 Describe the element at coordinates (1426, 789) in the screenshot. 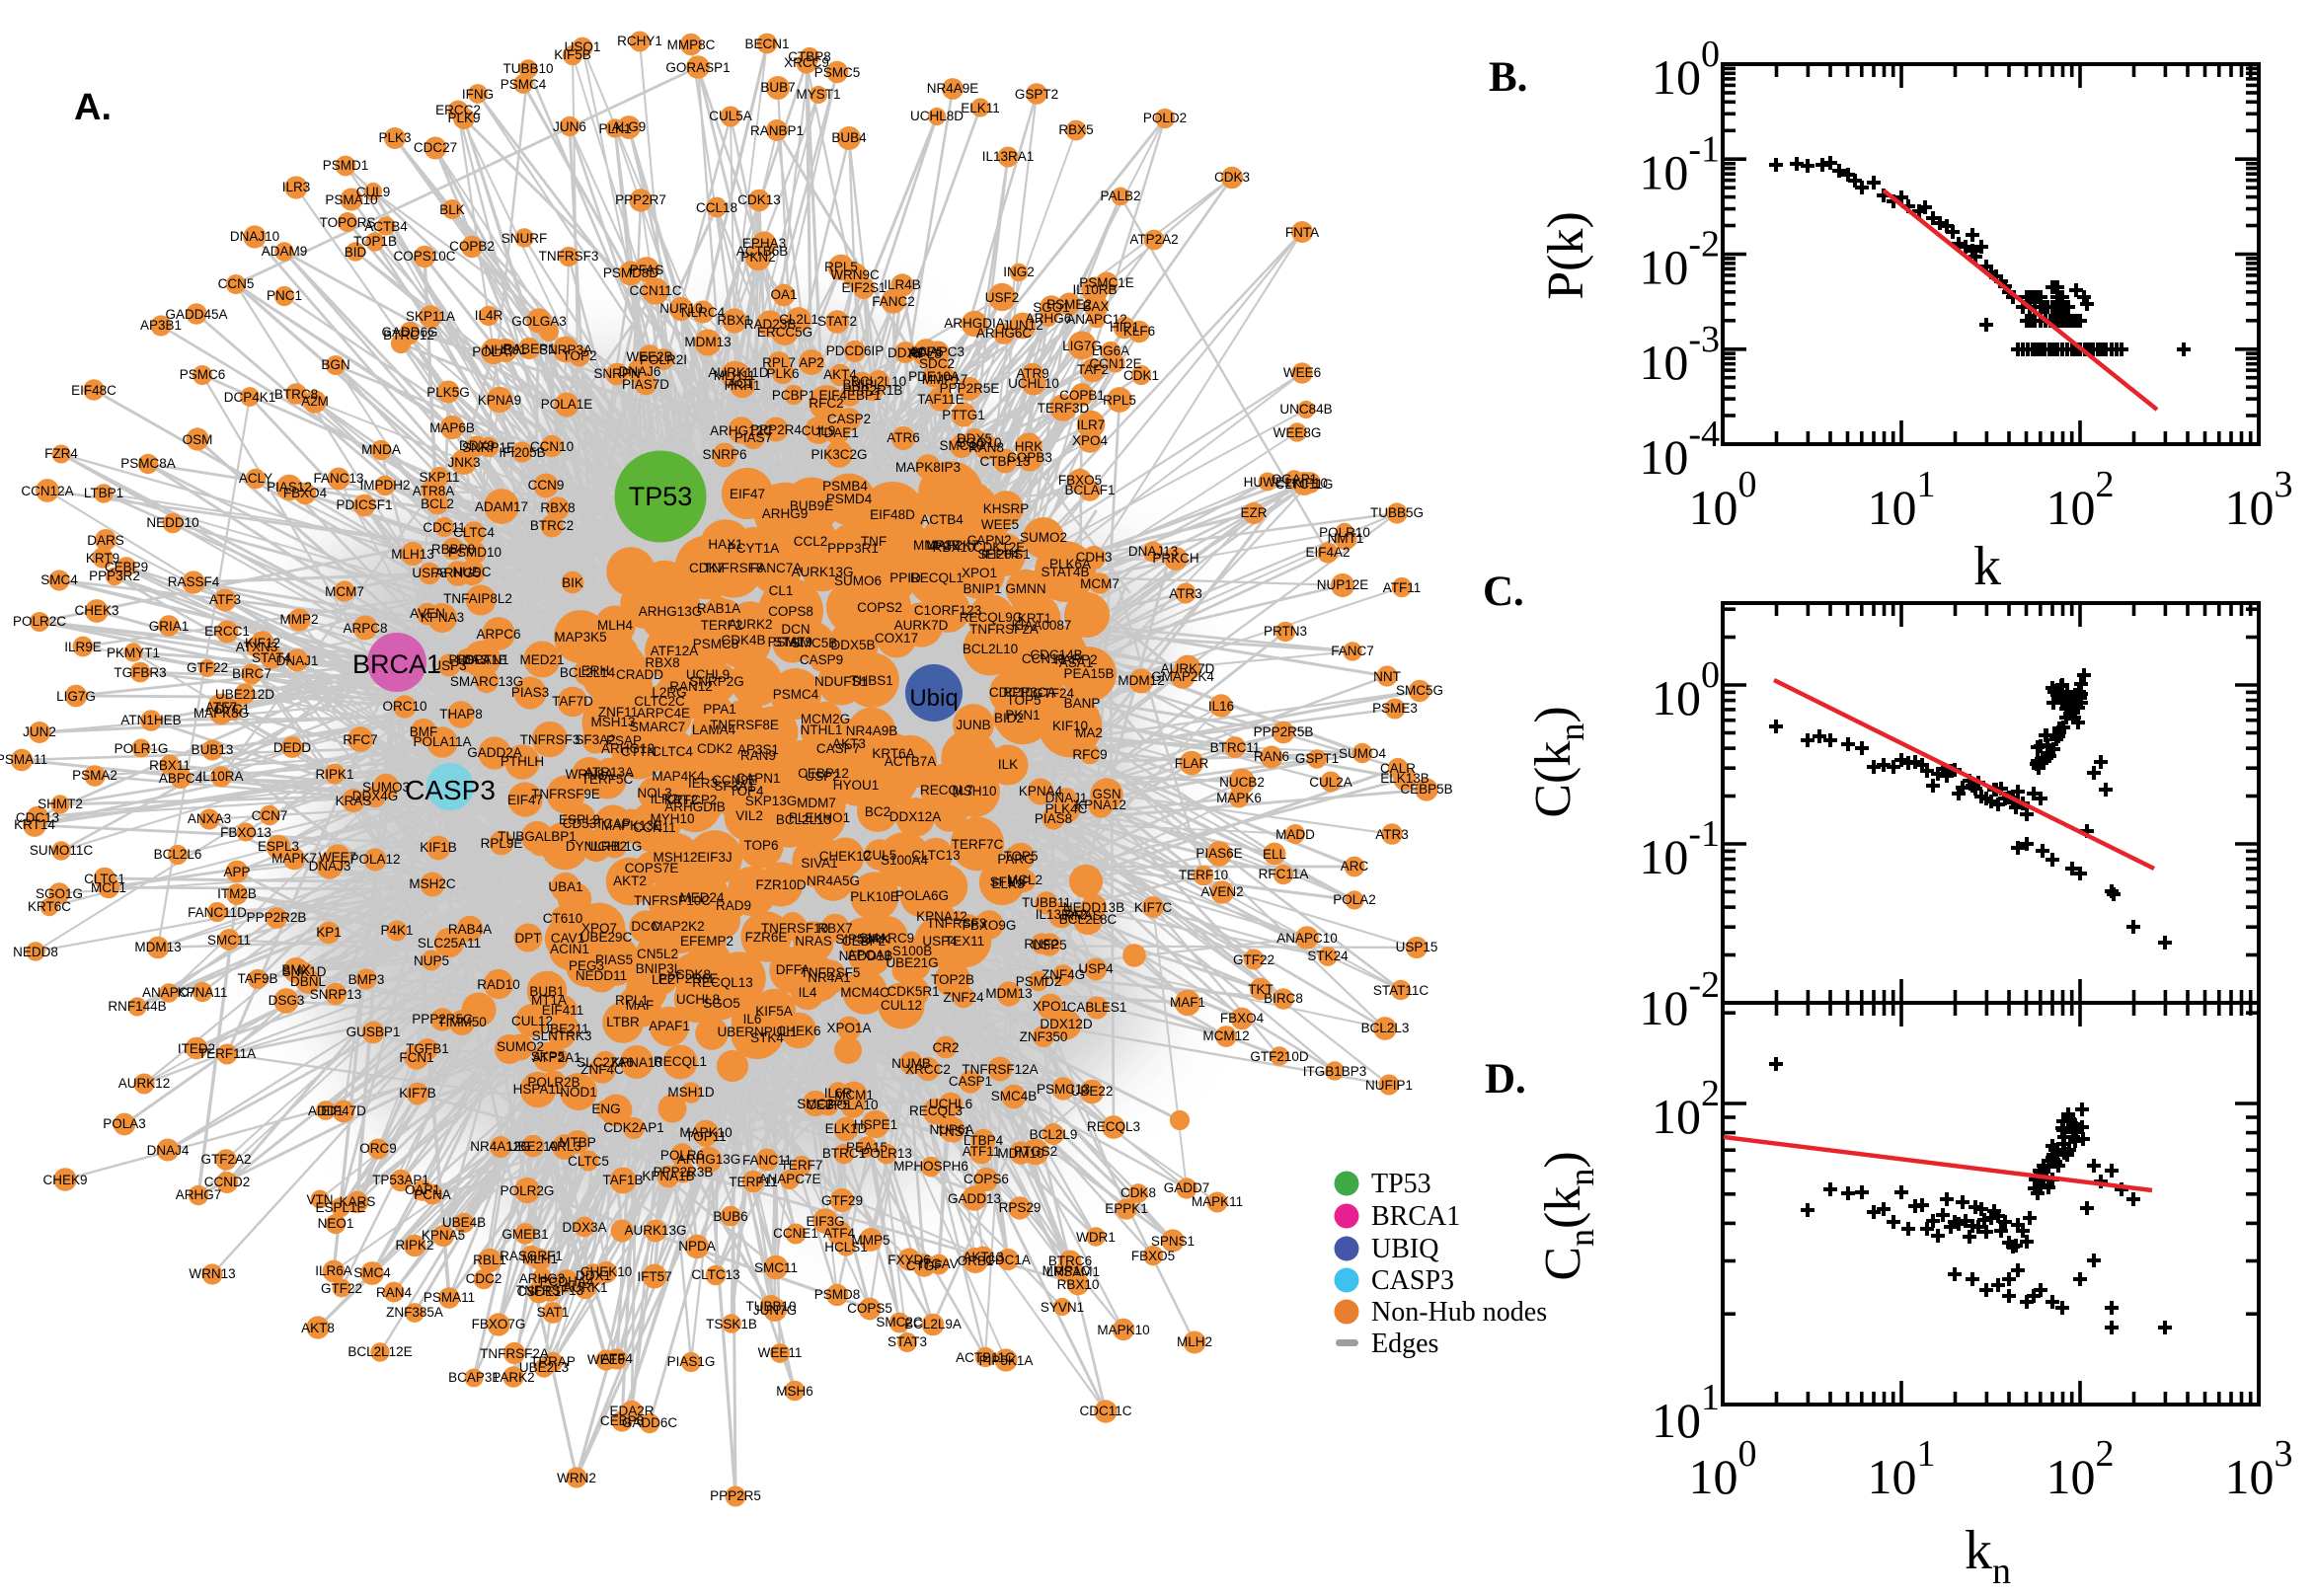

I see `svg-text: CEBP5B` at that location.